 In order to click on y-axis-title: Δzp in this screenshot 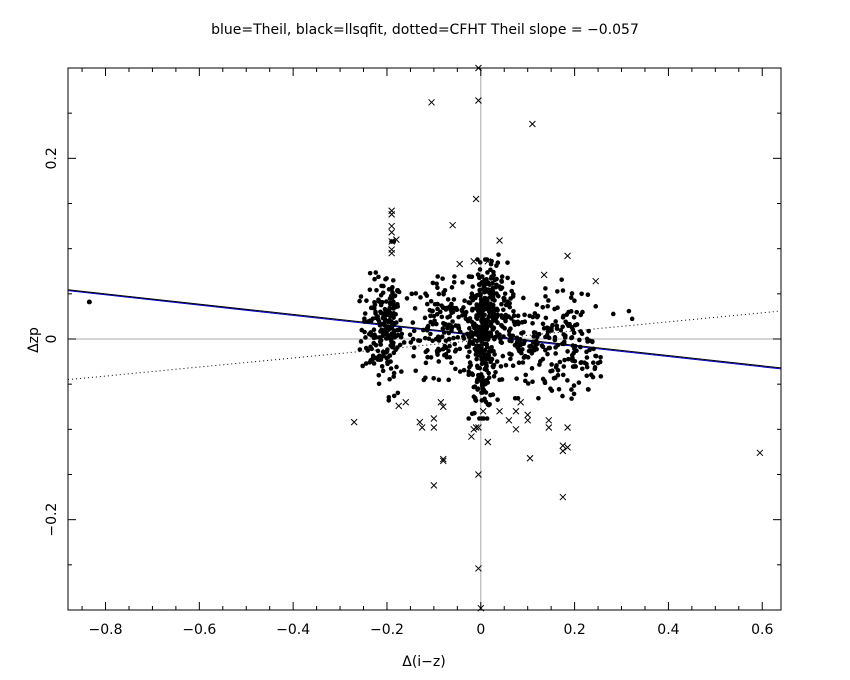, I will do `click(34, 340)`.